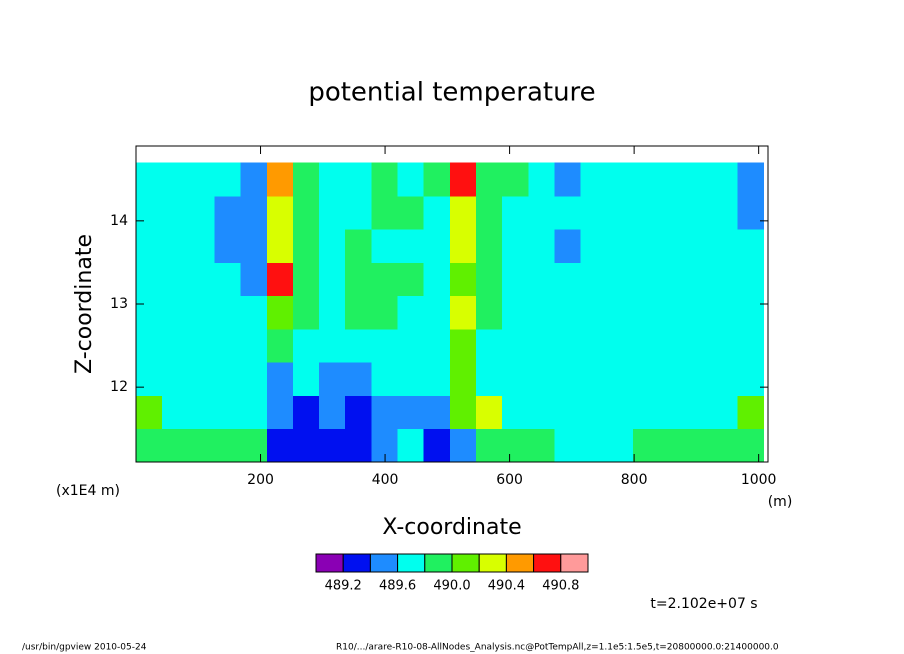 The image size is (904, 654). What do you see at coordinates (84, 648) in the screenshot?
I see `footer-left: /usr/bin/gpview 2010-05-24` at bounding box center [84, 648].